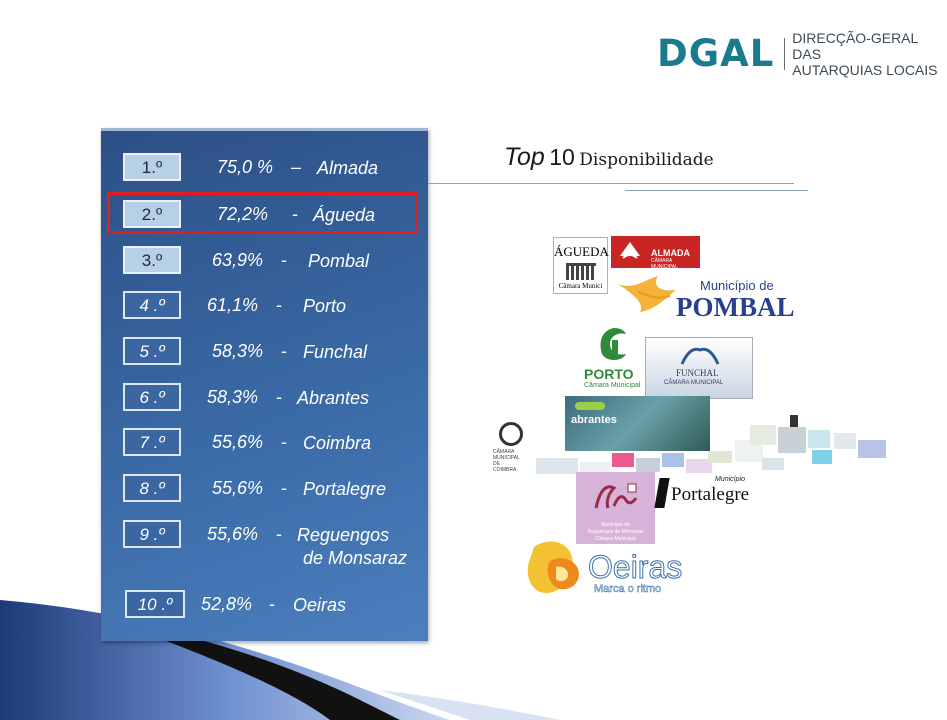  What do you see at coordinates (737, 285) in the screenshot?
I see `pombal-top: Município de` at bounding box center [737, 285].